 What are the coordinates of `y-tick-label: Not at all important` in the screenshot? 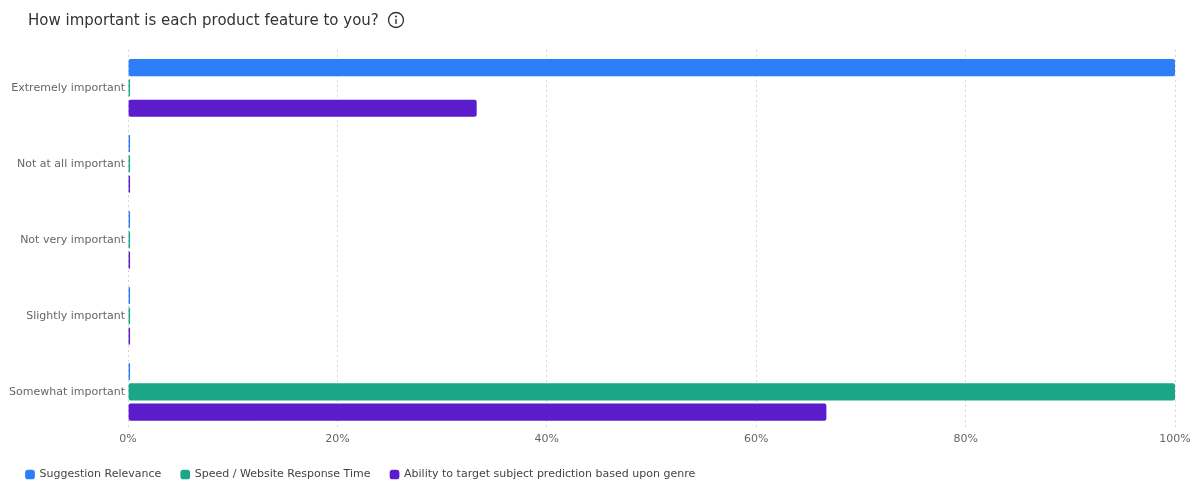 It's located at (71, 163).